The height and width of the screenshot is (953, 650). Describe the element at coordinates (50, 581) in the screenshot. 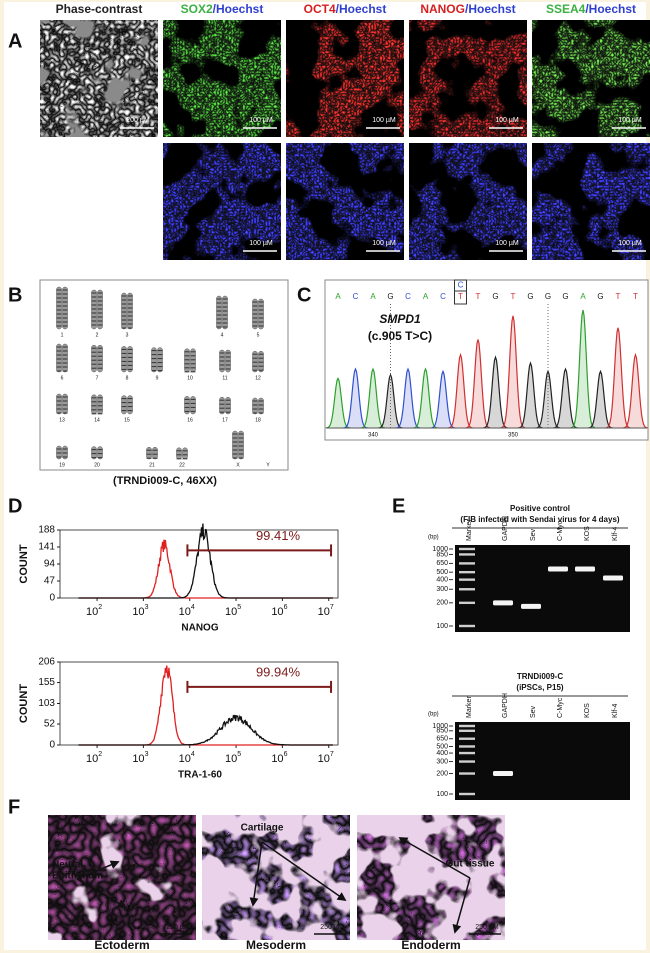

I see `y-tick-label: 47` at that location.